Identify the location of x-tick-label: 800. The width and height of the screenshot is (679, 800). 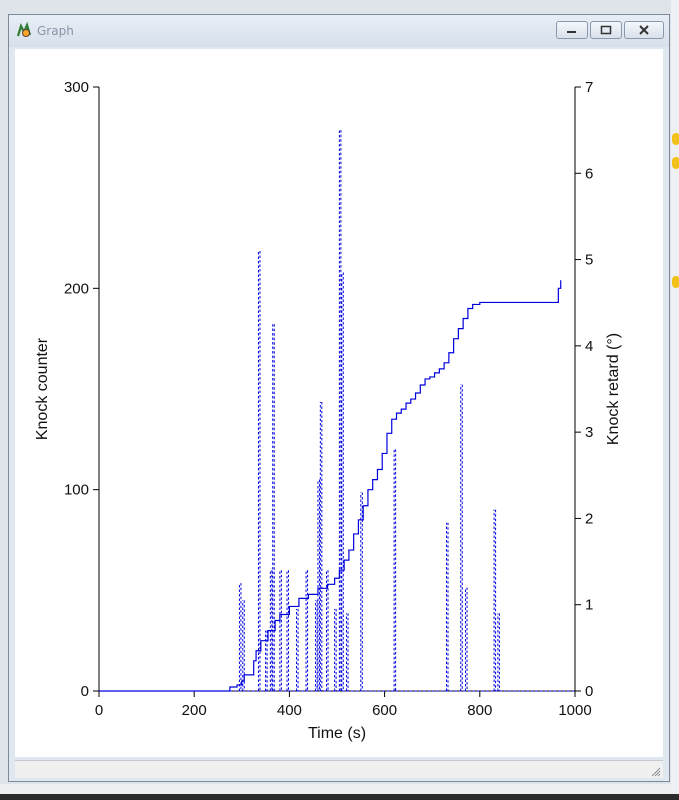
(479, 710).